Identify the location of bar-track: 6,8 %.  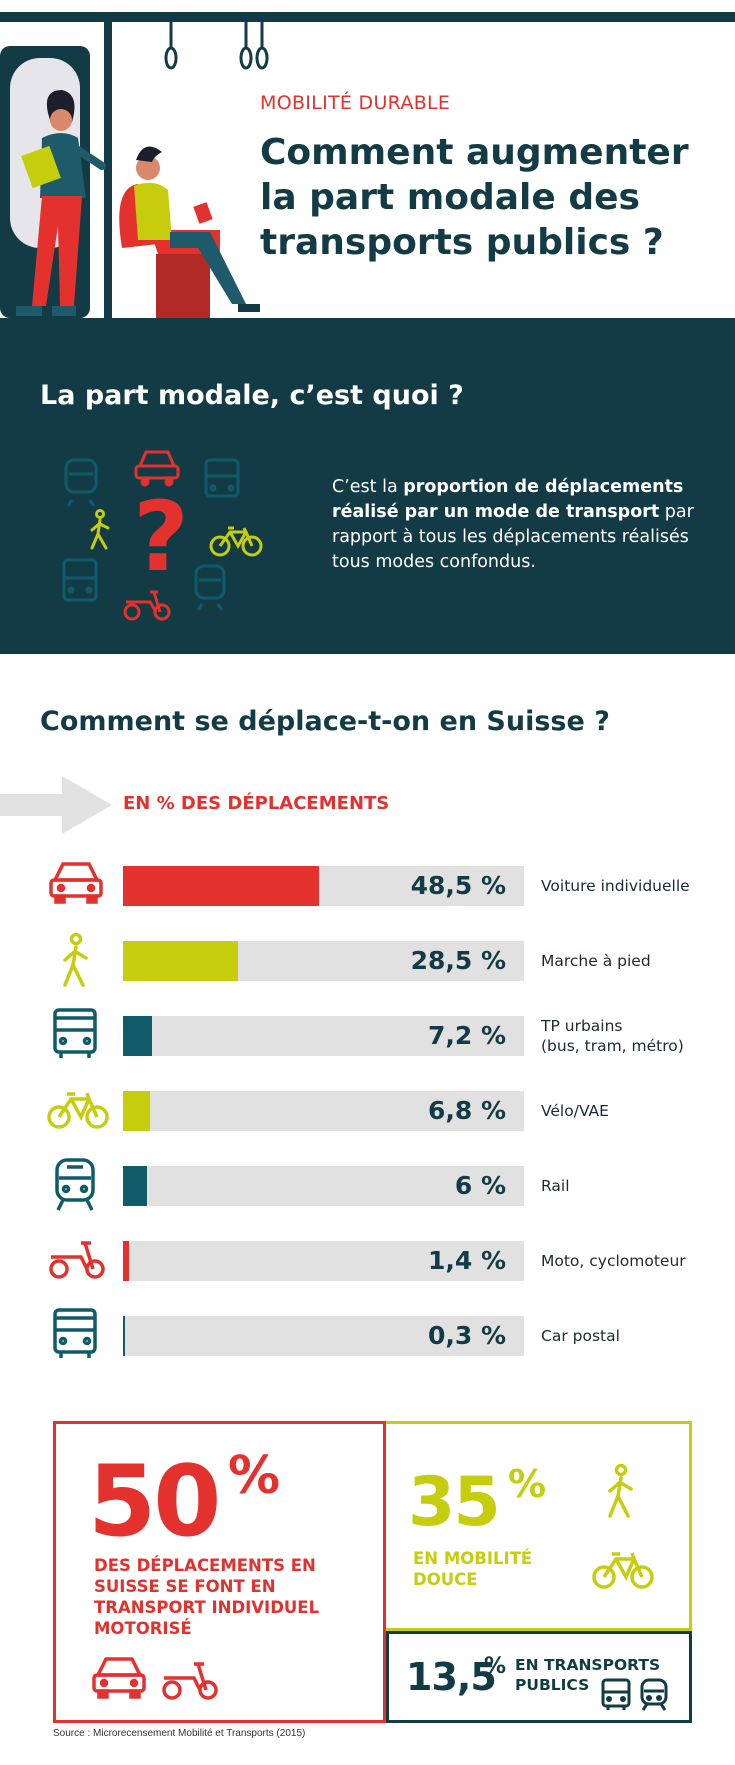
(323, 1111).